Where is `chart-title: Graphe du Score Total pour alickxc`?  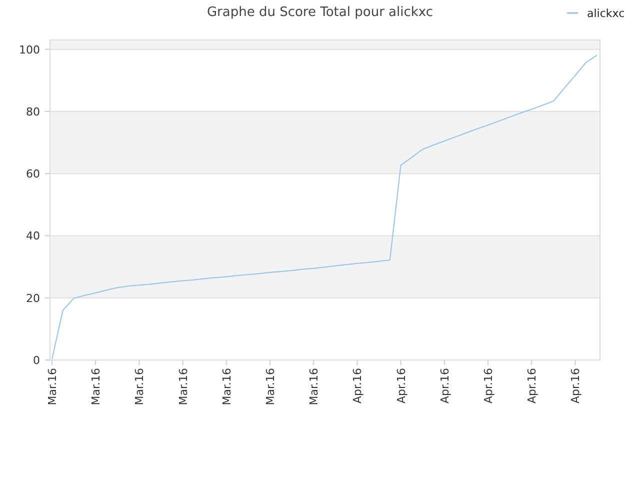
chart-title: Graphe du Score Total pour alickxc is located at coordinates (320, 12).